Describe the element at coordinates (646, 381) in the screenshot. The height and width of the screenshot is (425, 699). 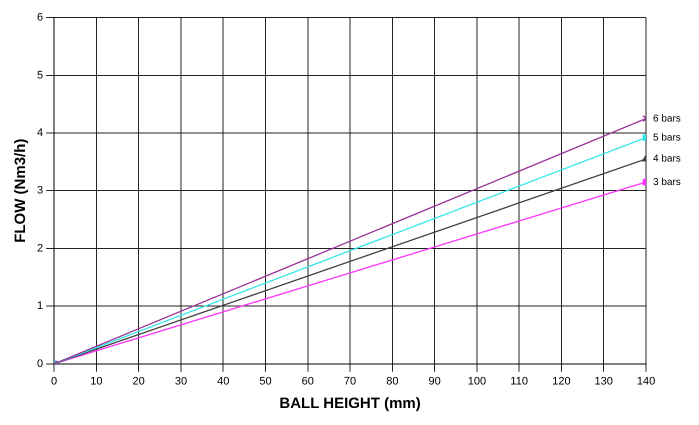
I see `x-tick-label: 140` at that location.